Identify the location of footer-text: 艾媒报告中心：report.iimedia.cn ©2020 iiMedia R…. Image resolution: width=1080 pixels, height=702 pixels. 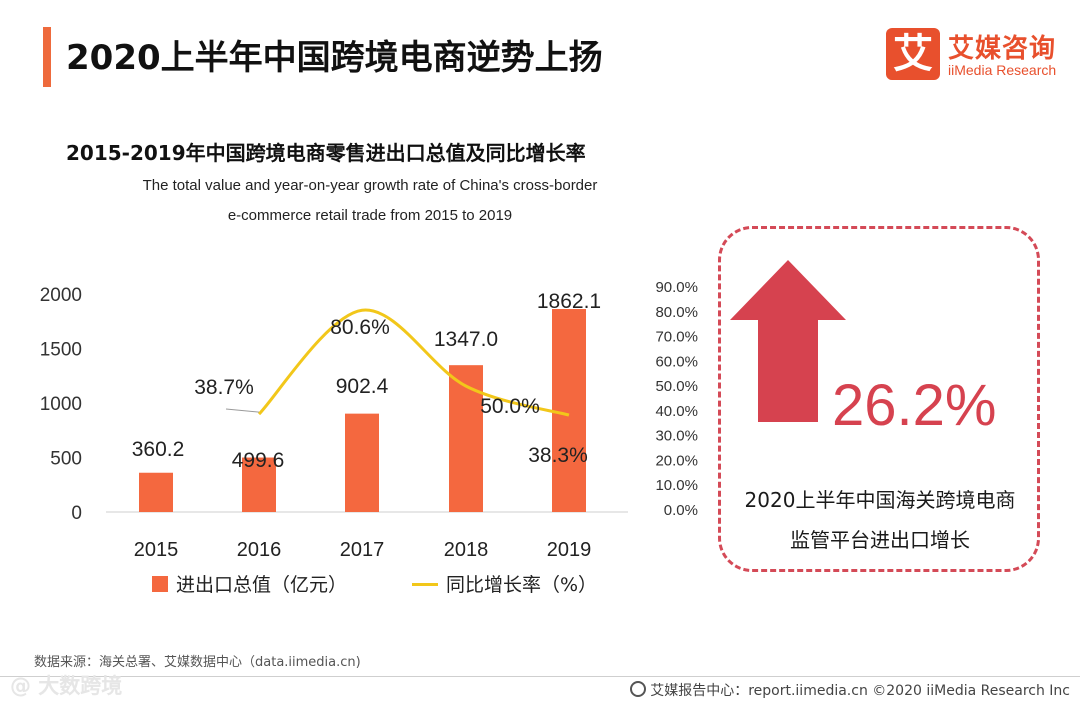
(860, 691).